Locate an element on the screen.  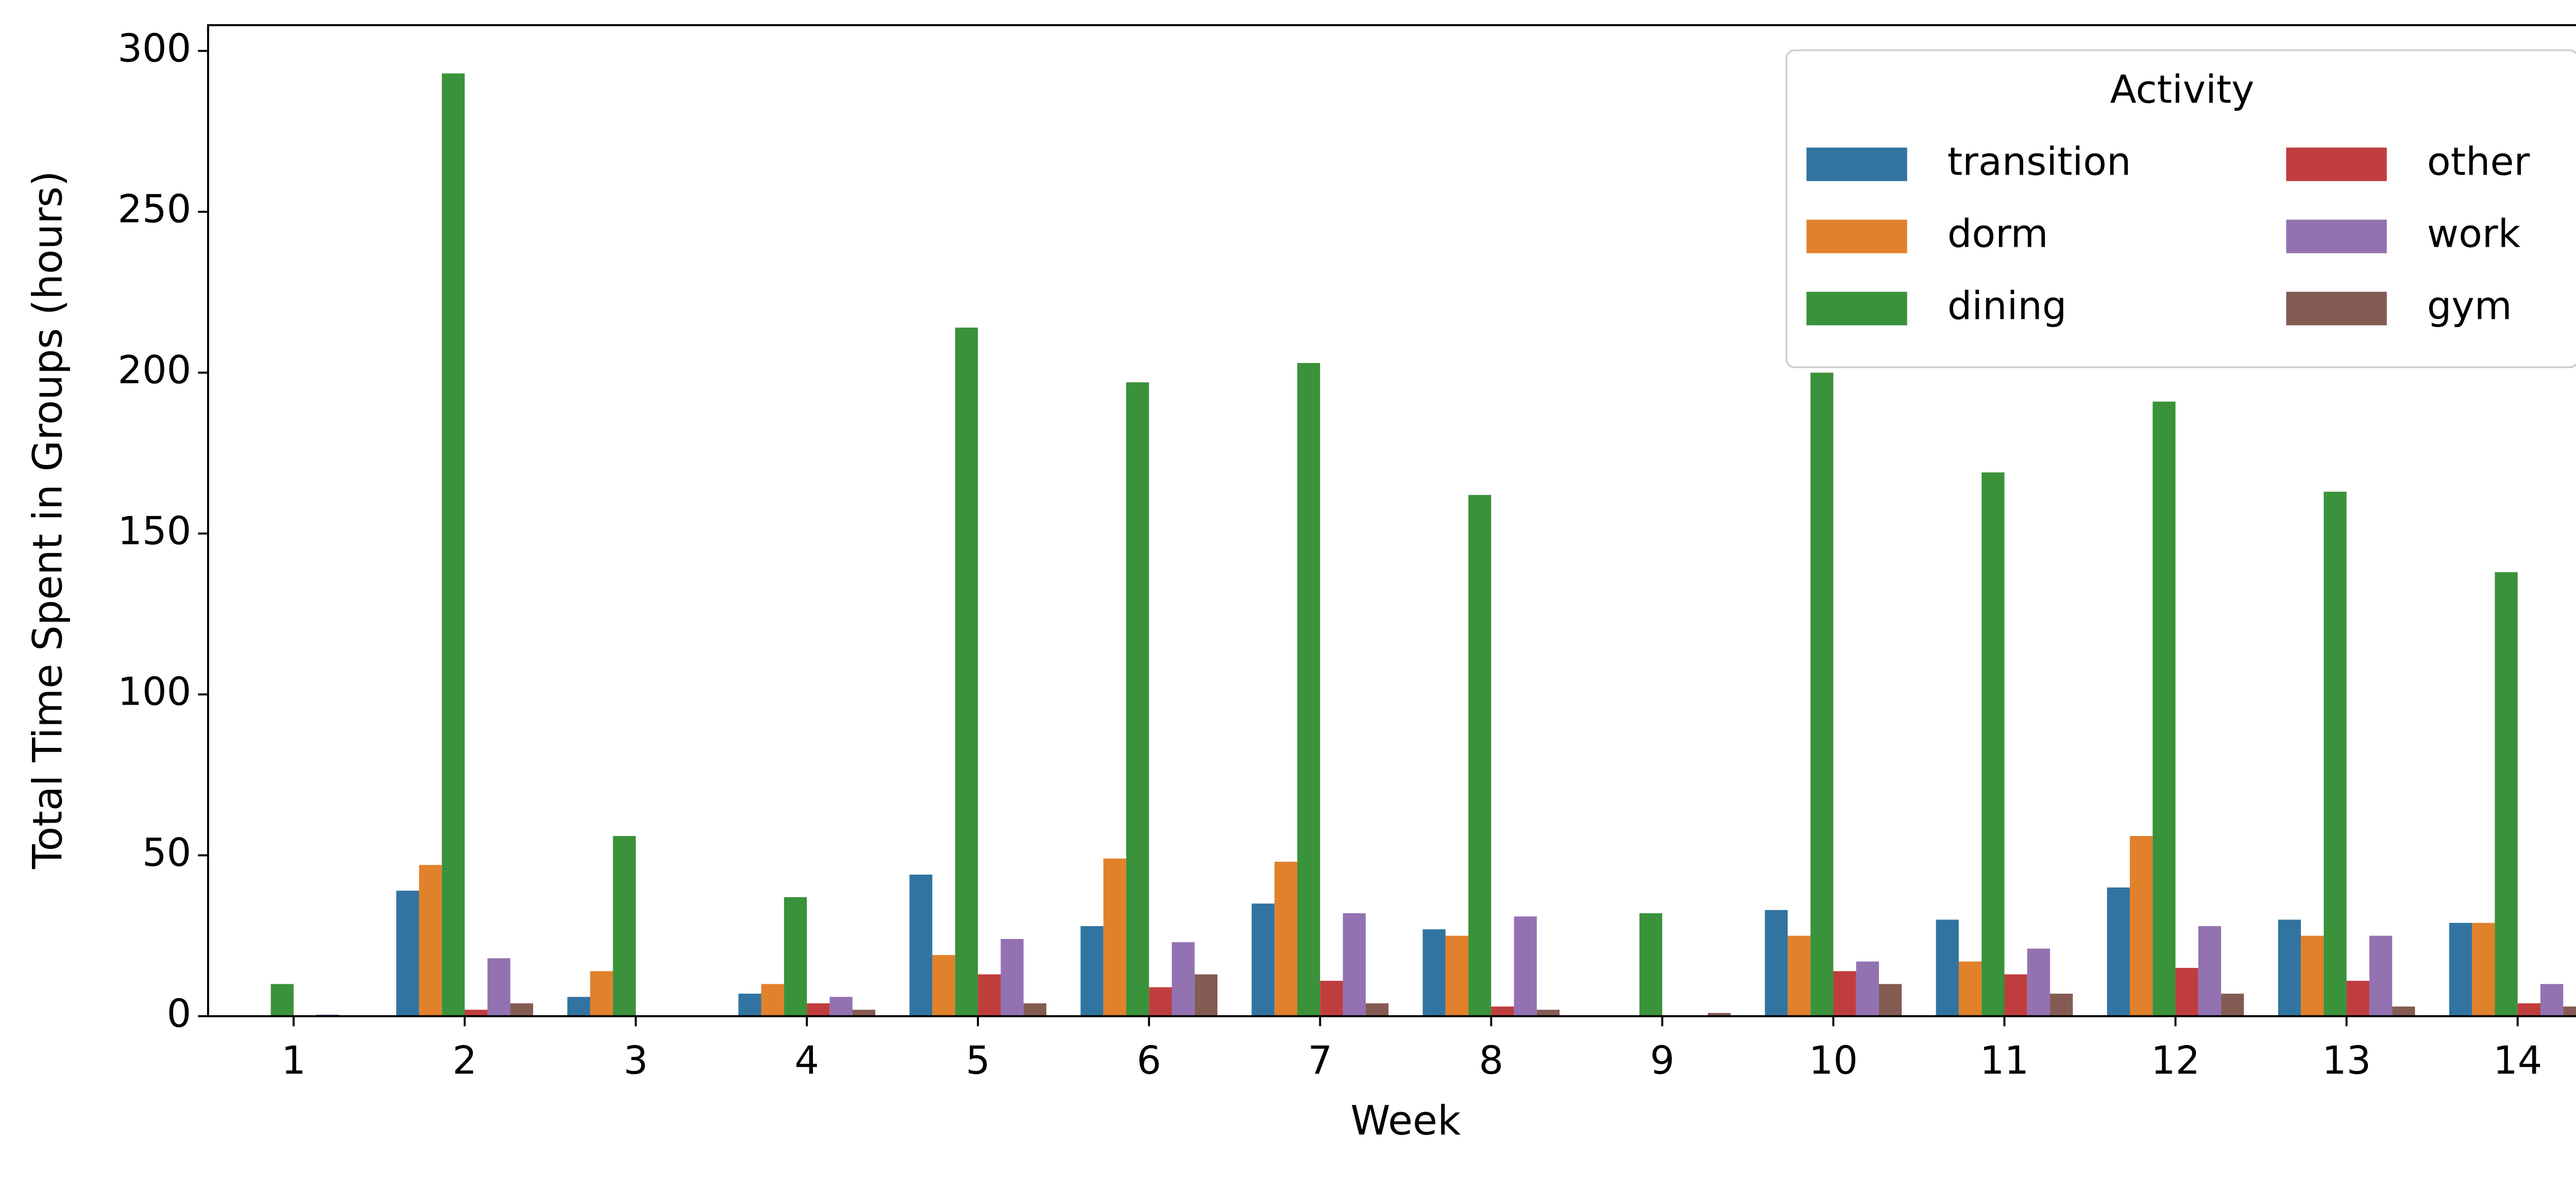
x-axis-label: Week is located at coordinates (1405, 1121).